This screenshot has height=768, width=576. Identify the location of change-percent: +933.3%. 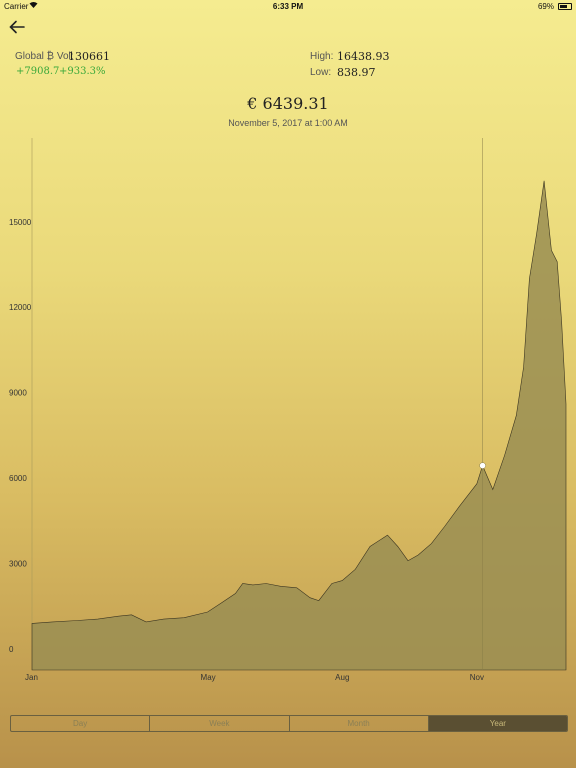
(82, 71).